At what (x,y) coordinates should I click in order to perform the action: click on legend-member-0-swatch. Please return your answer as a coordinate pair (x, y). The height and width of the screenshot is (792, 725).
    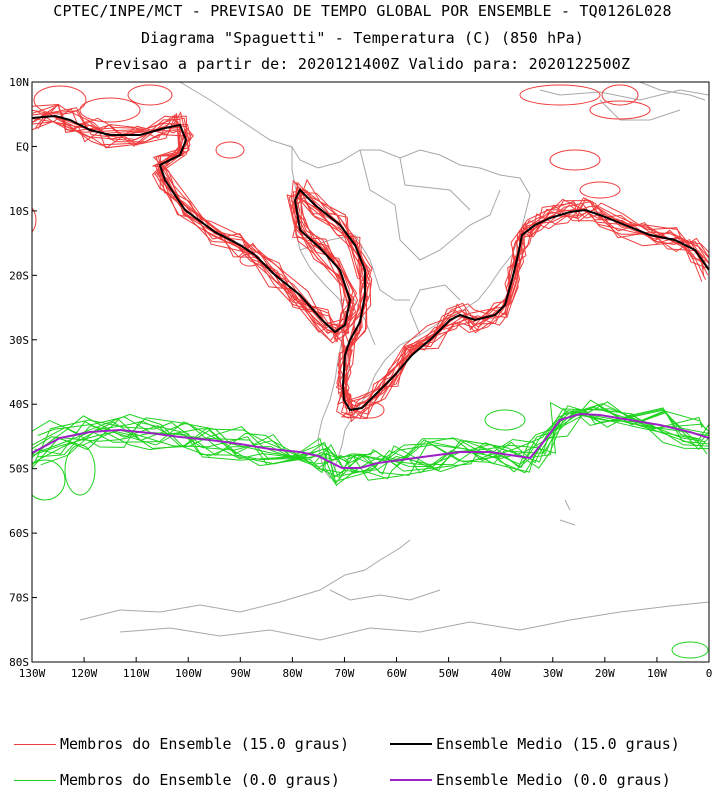
    Looking at the image, I should click on (35, 780).